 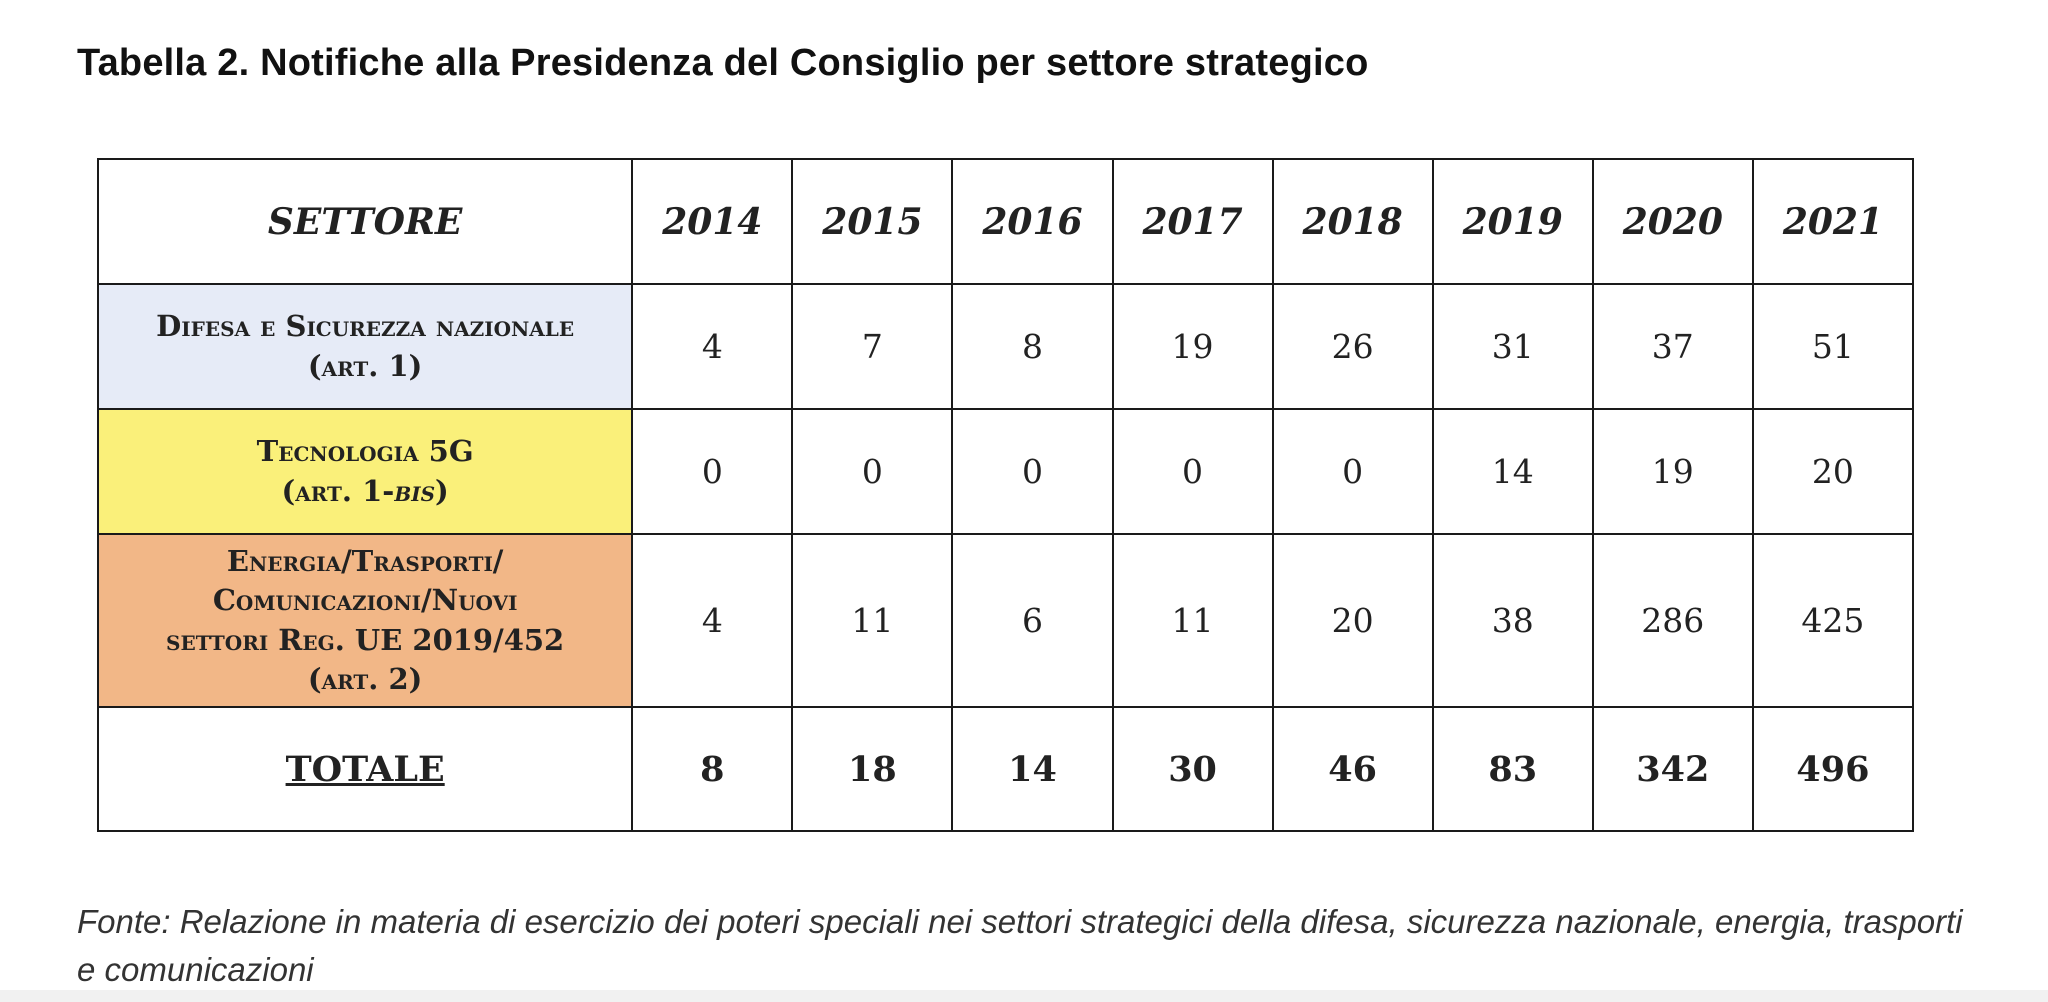 What do you see at coordinates (1032, 221) in the screenshot?
I see `header-year: 2016` at bounding box center [1032, 221].